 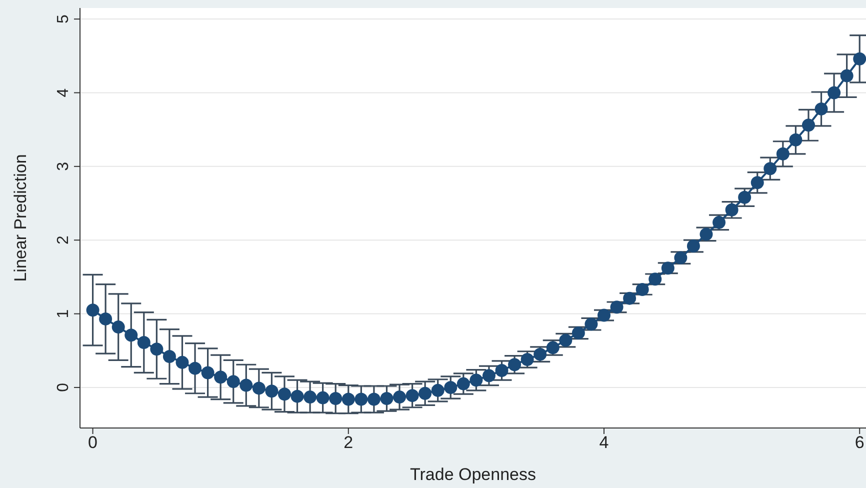 I want to click on x-tick-label: 0, so click(x=93, y=442).